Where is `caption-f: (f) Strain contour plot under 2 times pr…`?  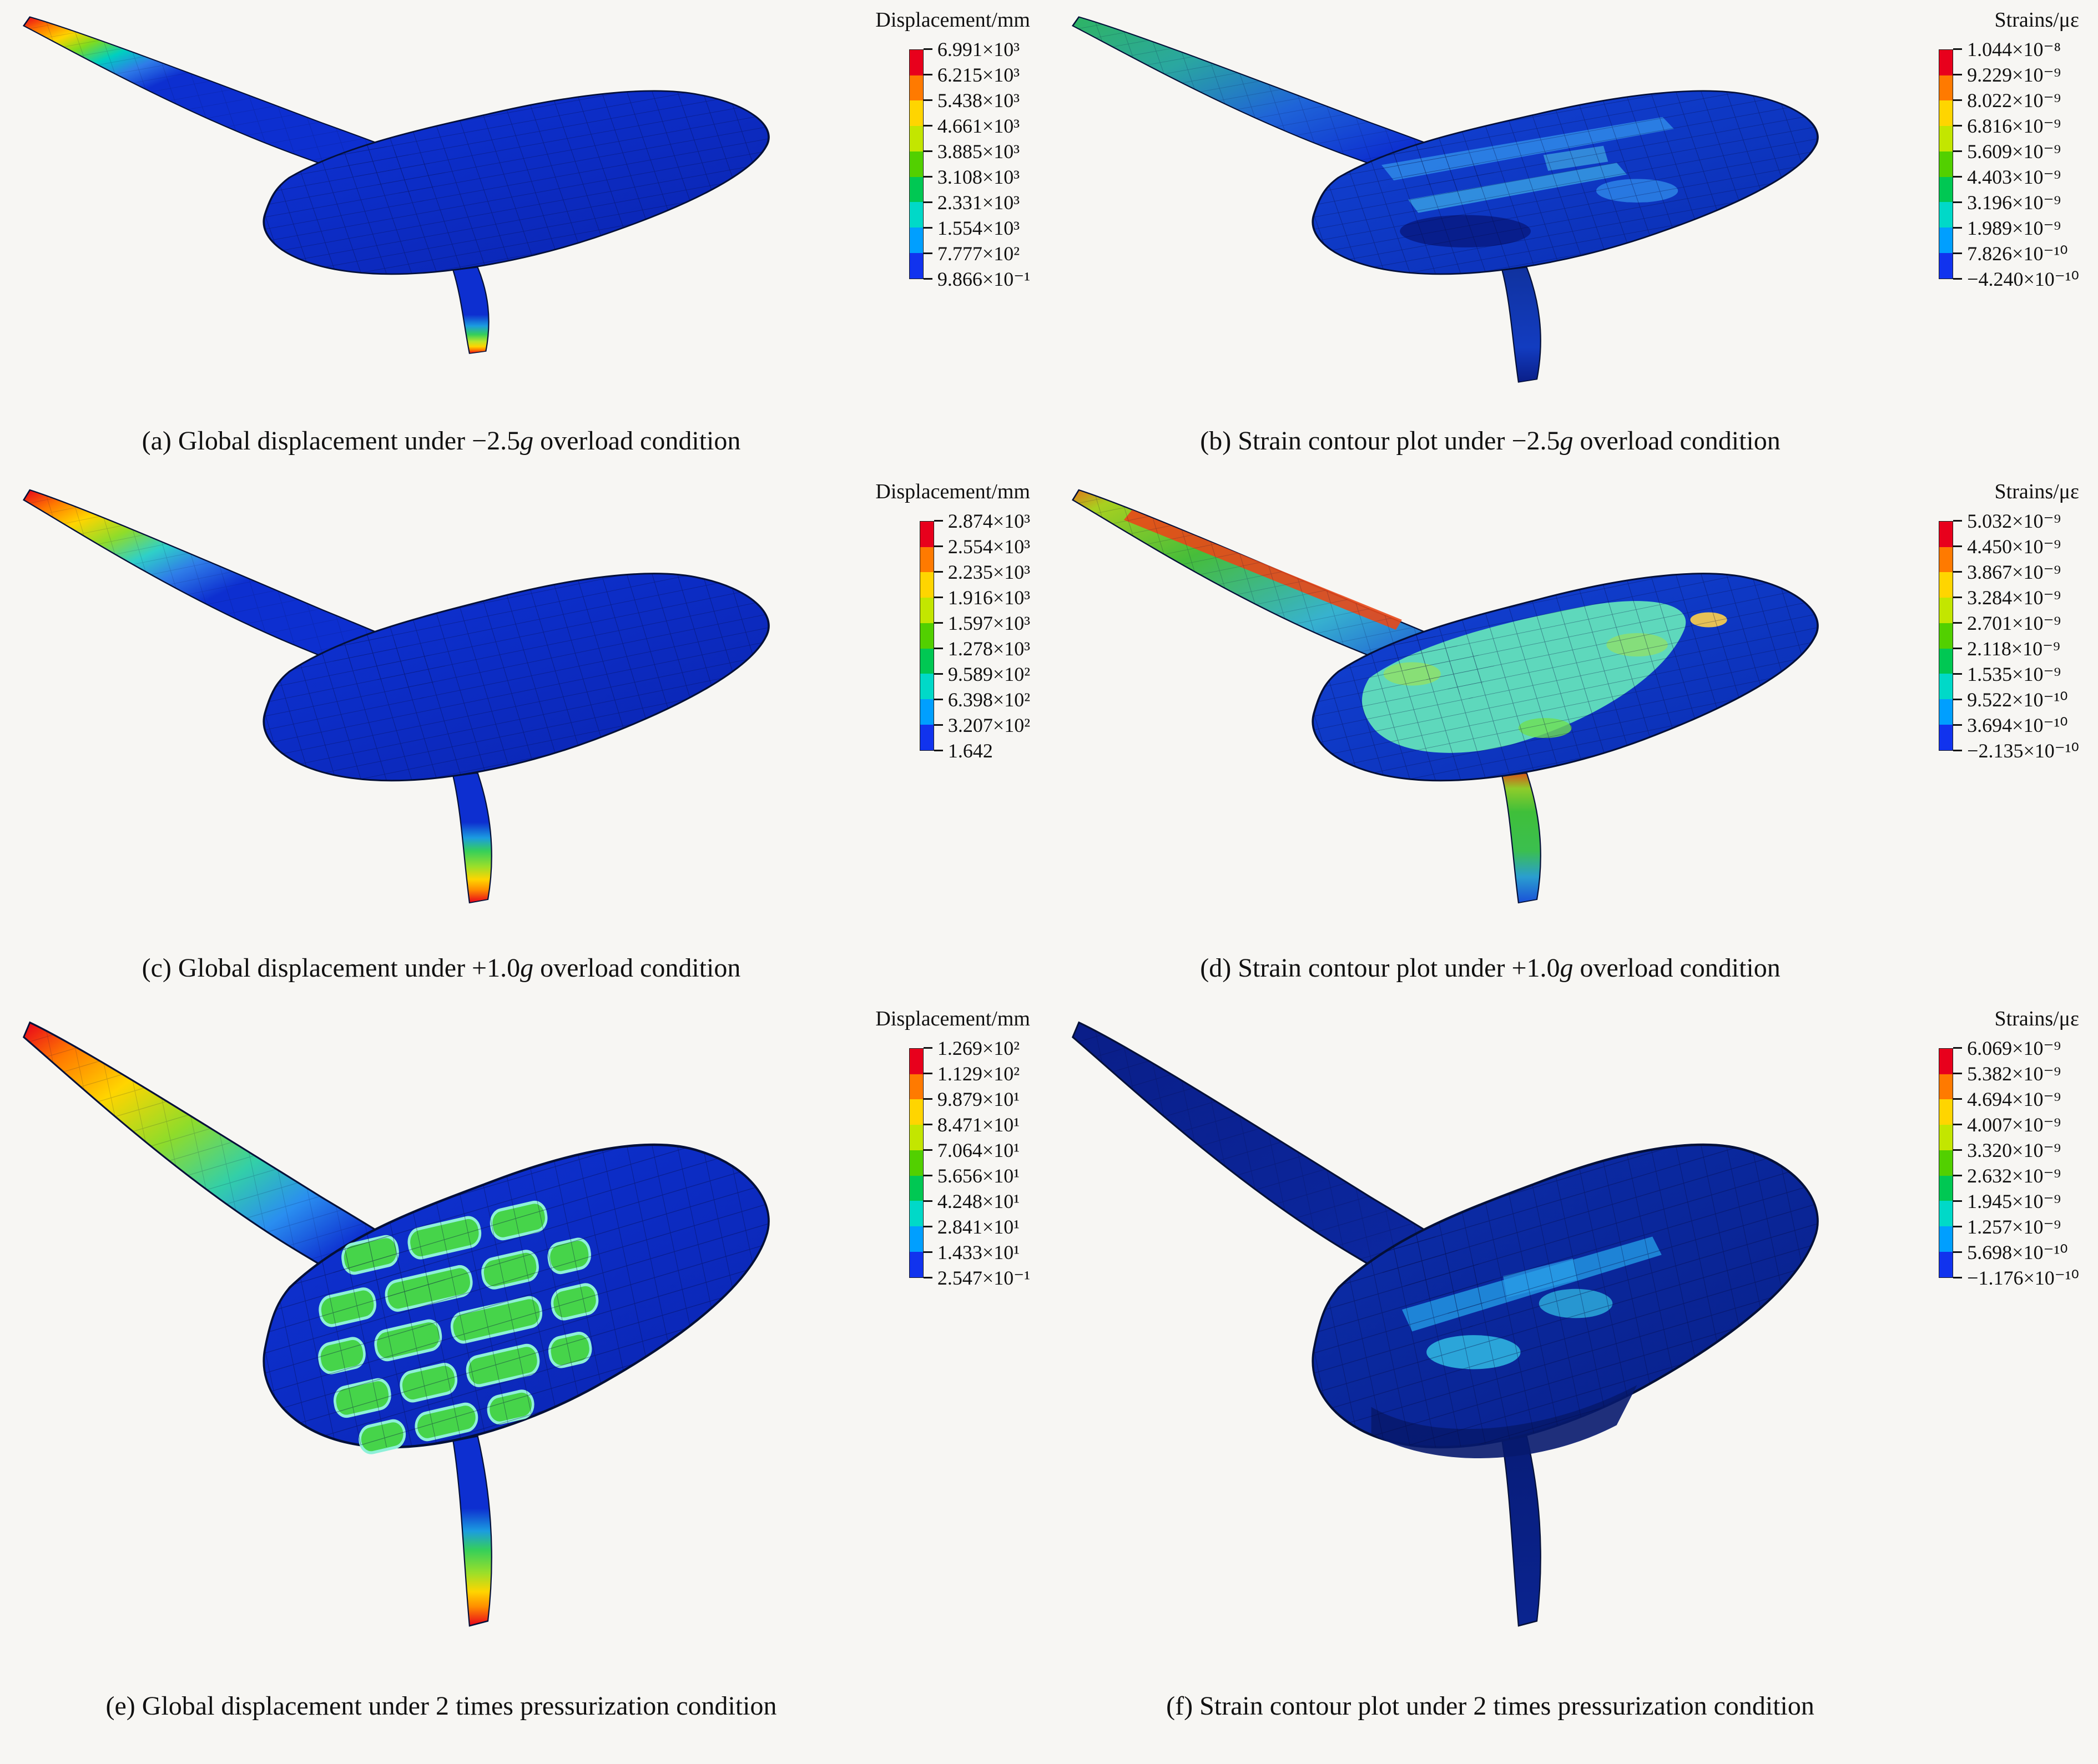 caption-f: (f) Strain contour plot under 2 times pr… is located at coordinates (1573, 1714).